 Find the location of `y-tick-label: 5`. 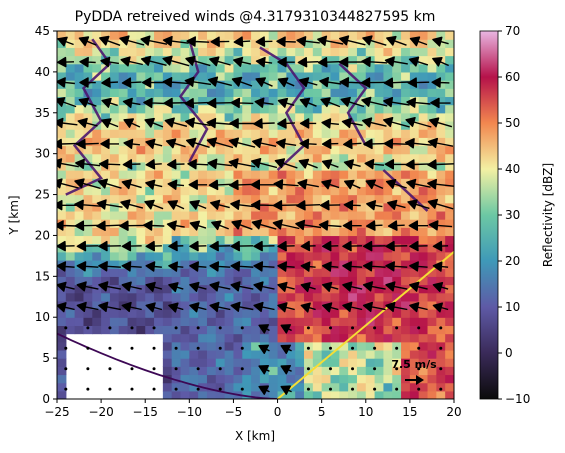

y-tick-label: 5 is located at coordinates (46, 358).